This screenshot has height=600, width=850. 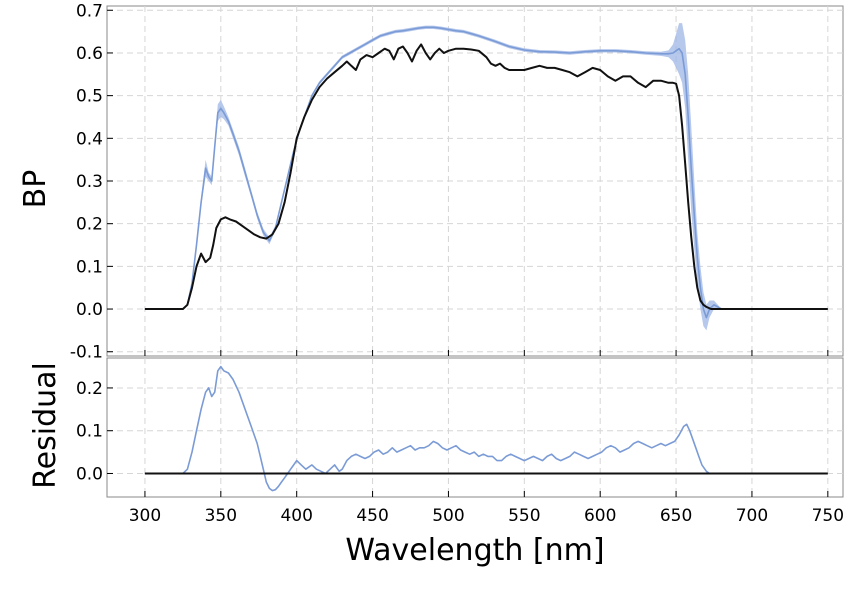 What do you see at coordinates (600, 516) in the screenshot?
I see `x-tick-label: 600` at bounding box center [600, 516].